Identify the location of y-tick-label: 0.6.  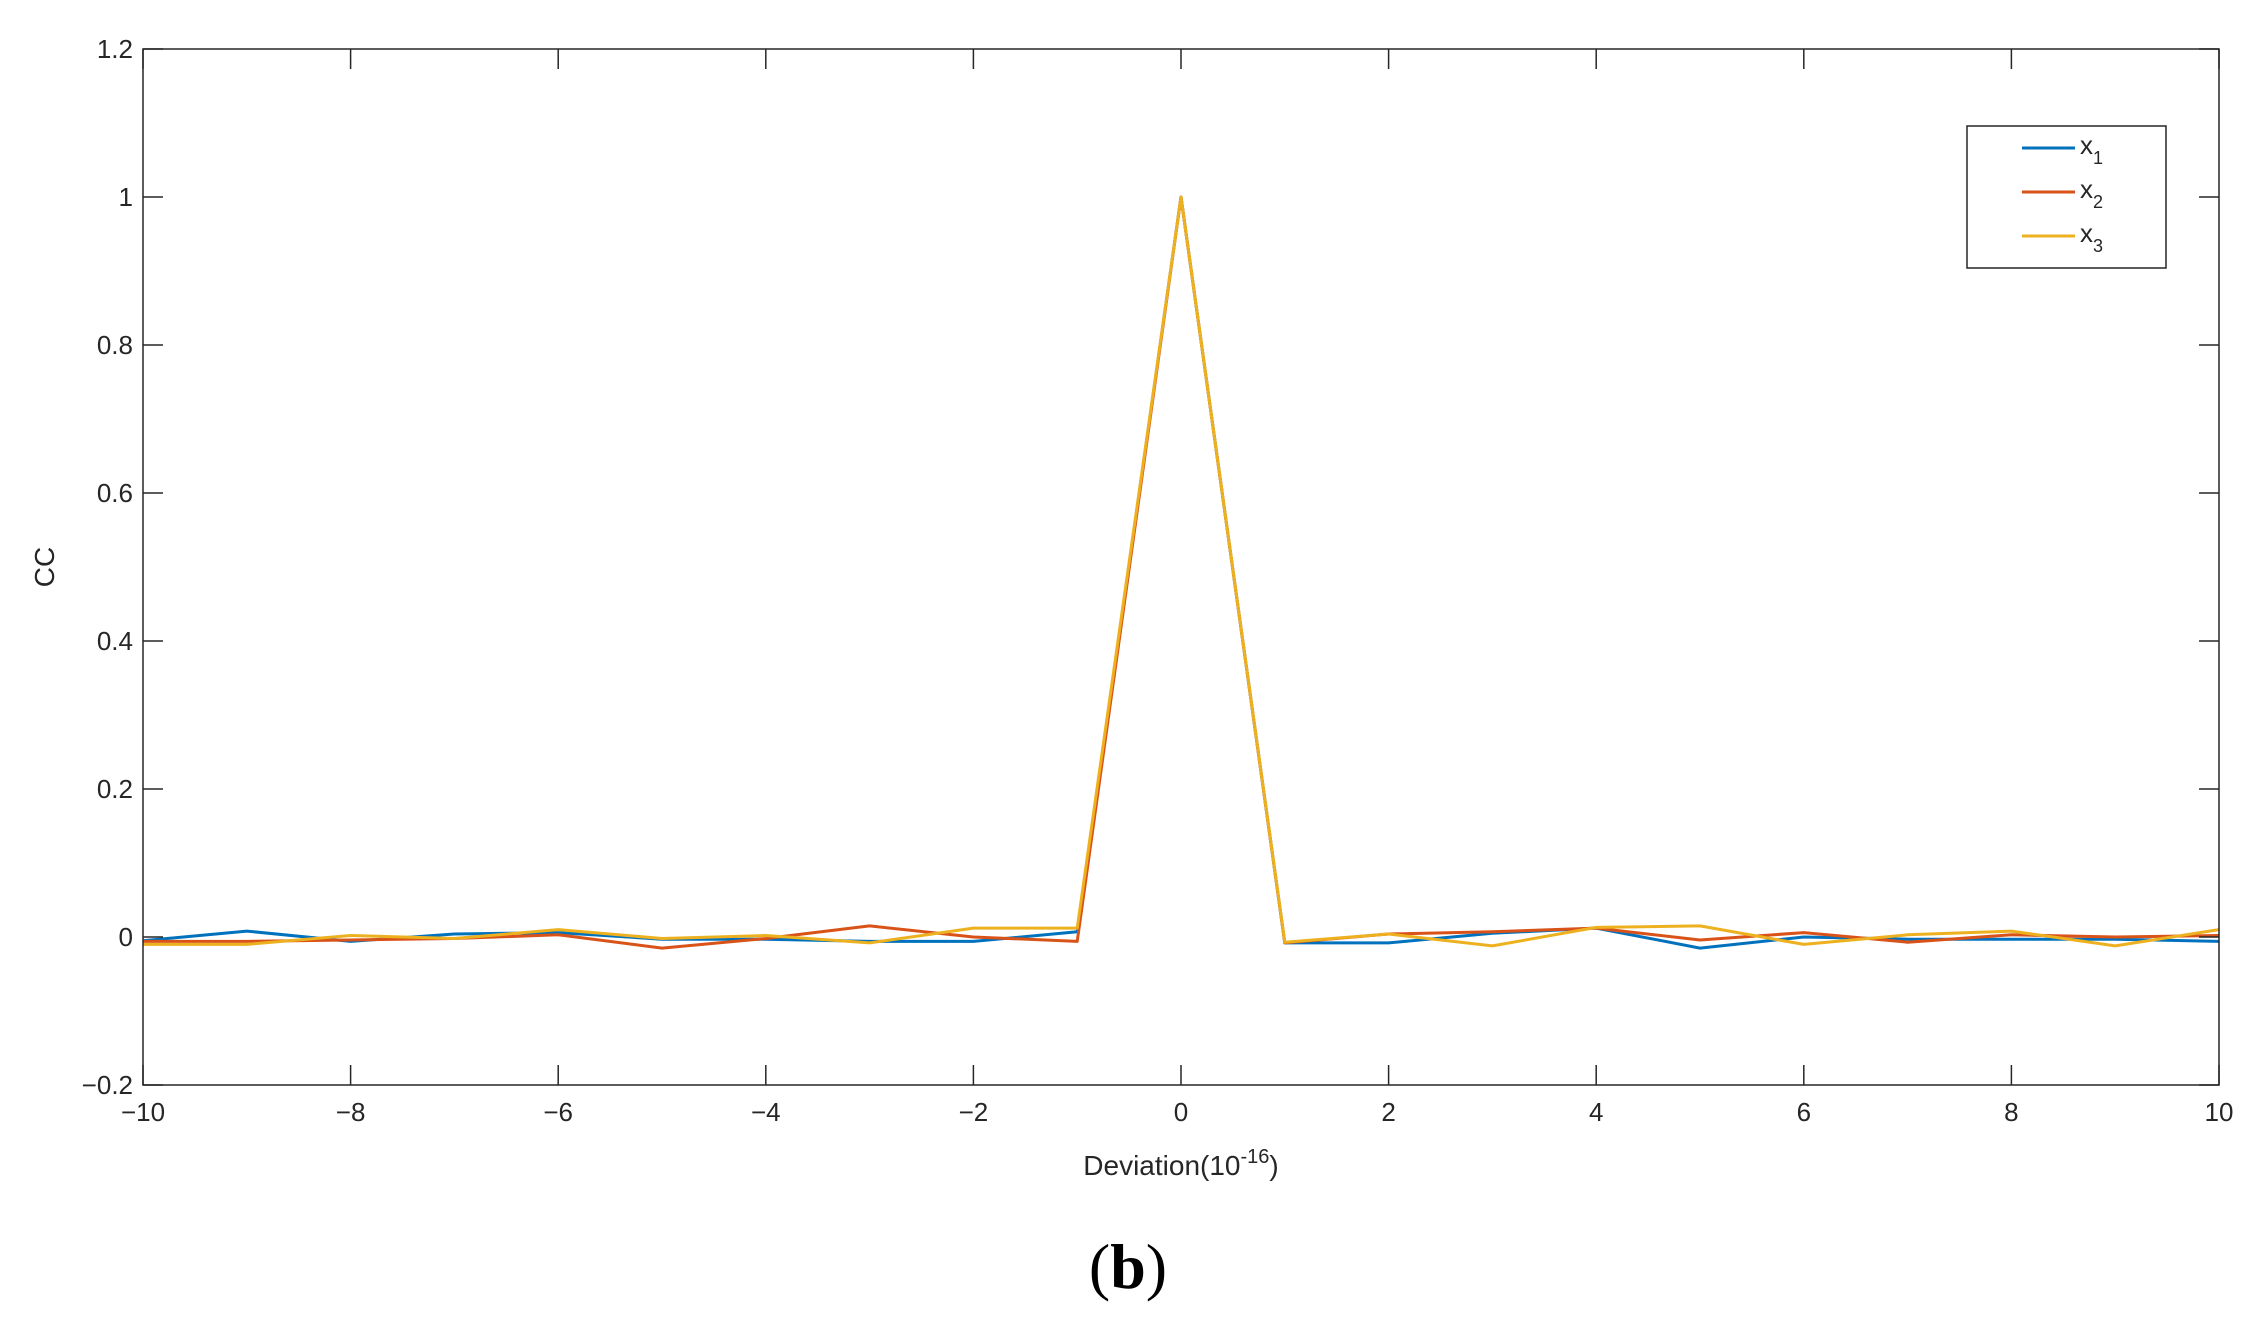
(115, 493).